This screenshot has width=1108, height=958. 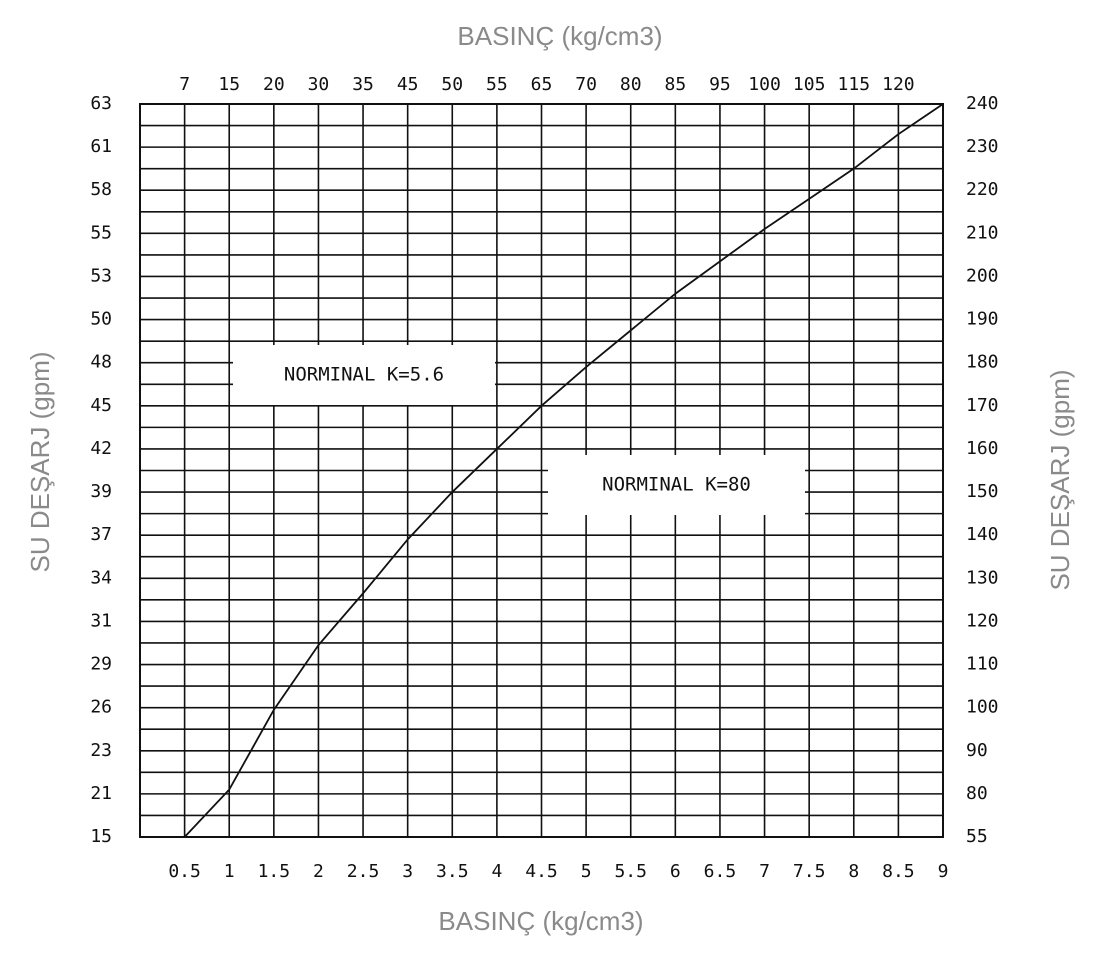 What do you see at coordinates (675, 871) in the screenshot?
I see `x-tick-label: 6` at bounding box center [675, 871].